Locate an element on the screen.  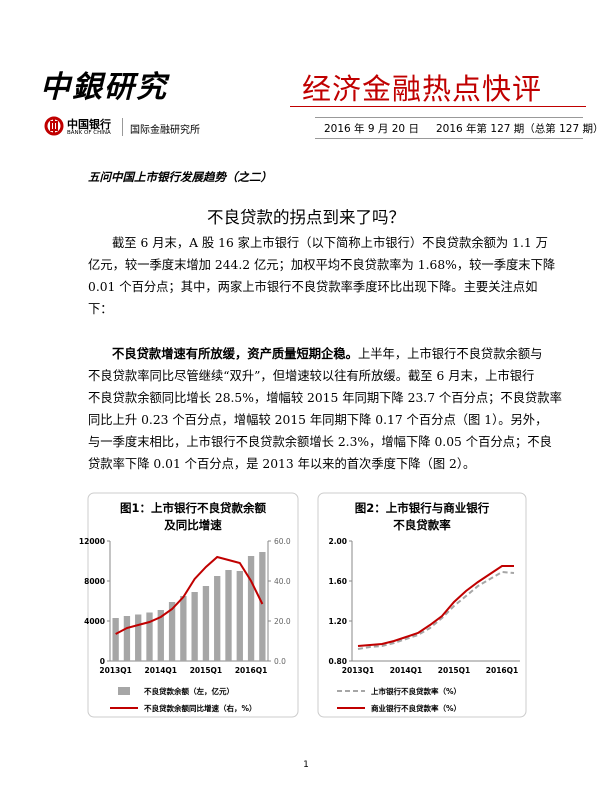
text-line: 不良贷款增速有所放缓，资产质量短期企稳。上半年，上市银行不良贷款余额与 is located at coordinates (315, 354).